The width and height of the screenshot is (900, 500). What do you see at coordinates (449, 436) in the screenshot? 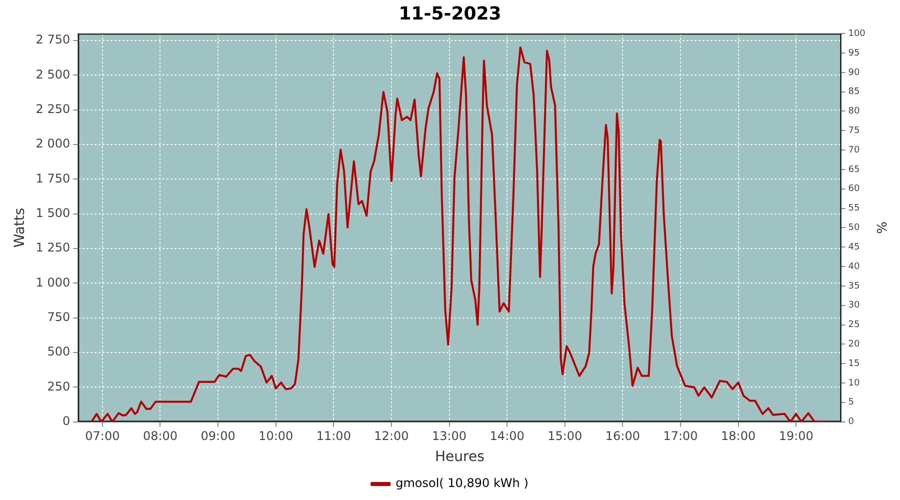
I see `x-tick-label: 13:00` at bounding box center [449, 436].